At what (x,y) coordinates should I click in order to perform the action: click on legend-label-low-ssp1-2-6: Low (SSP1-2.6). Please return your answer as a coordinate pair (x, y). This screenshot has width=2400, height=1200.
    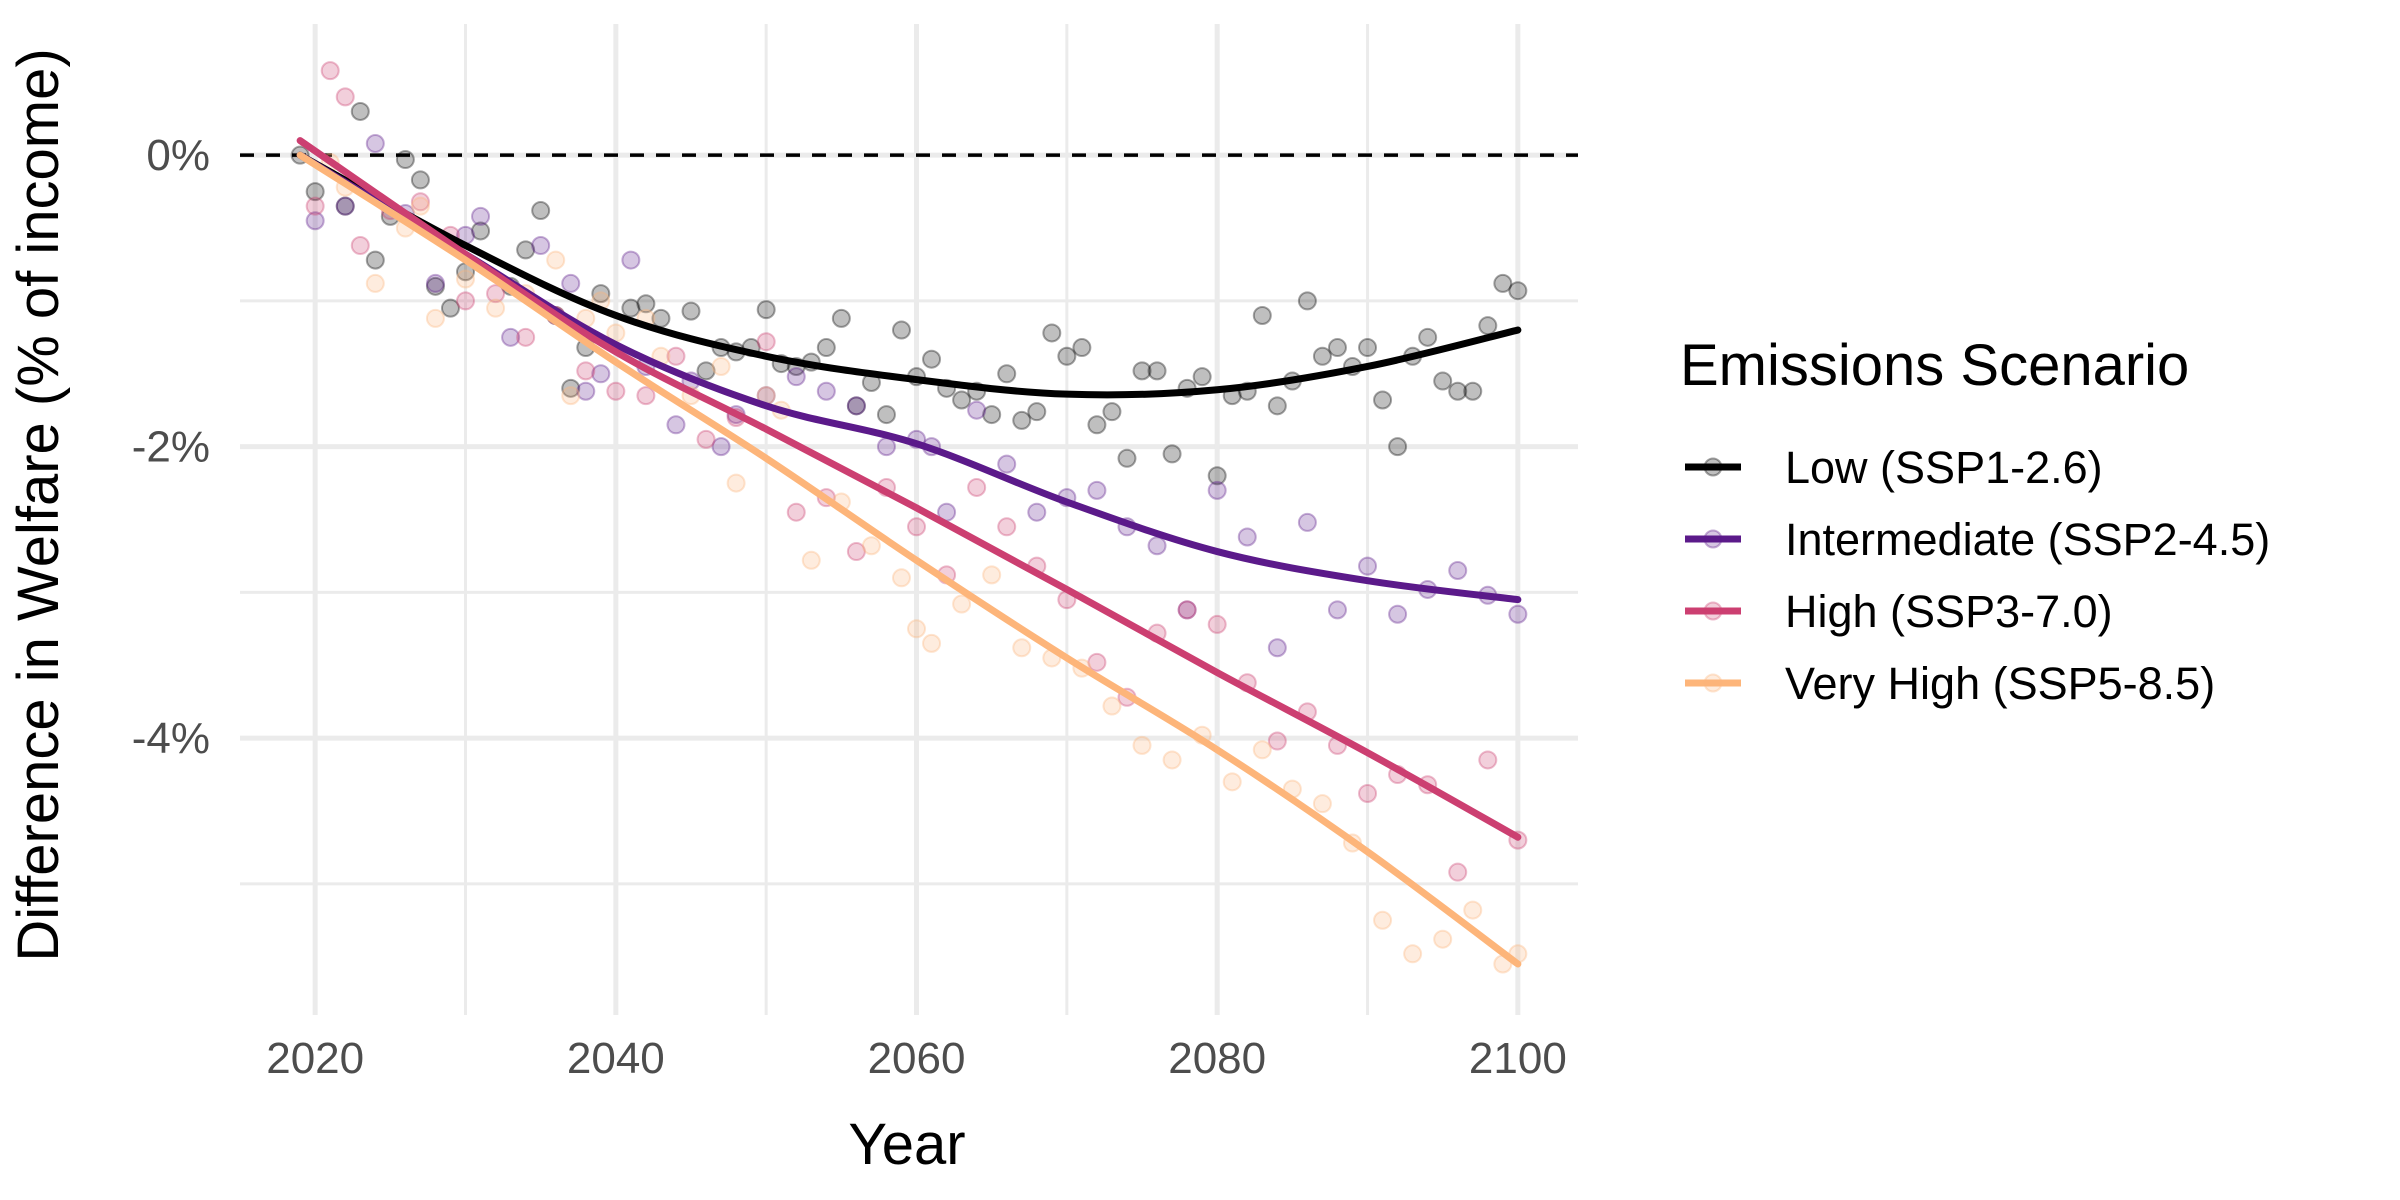
    Looking at the image, I should click on (1944, 467).